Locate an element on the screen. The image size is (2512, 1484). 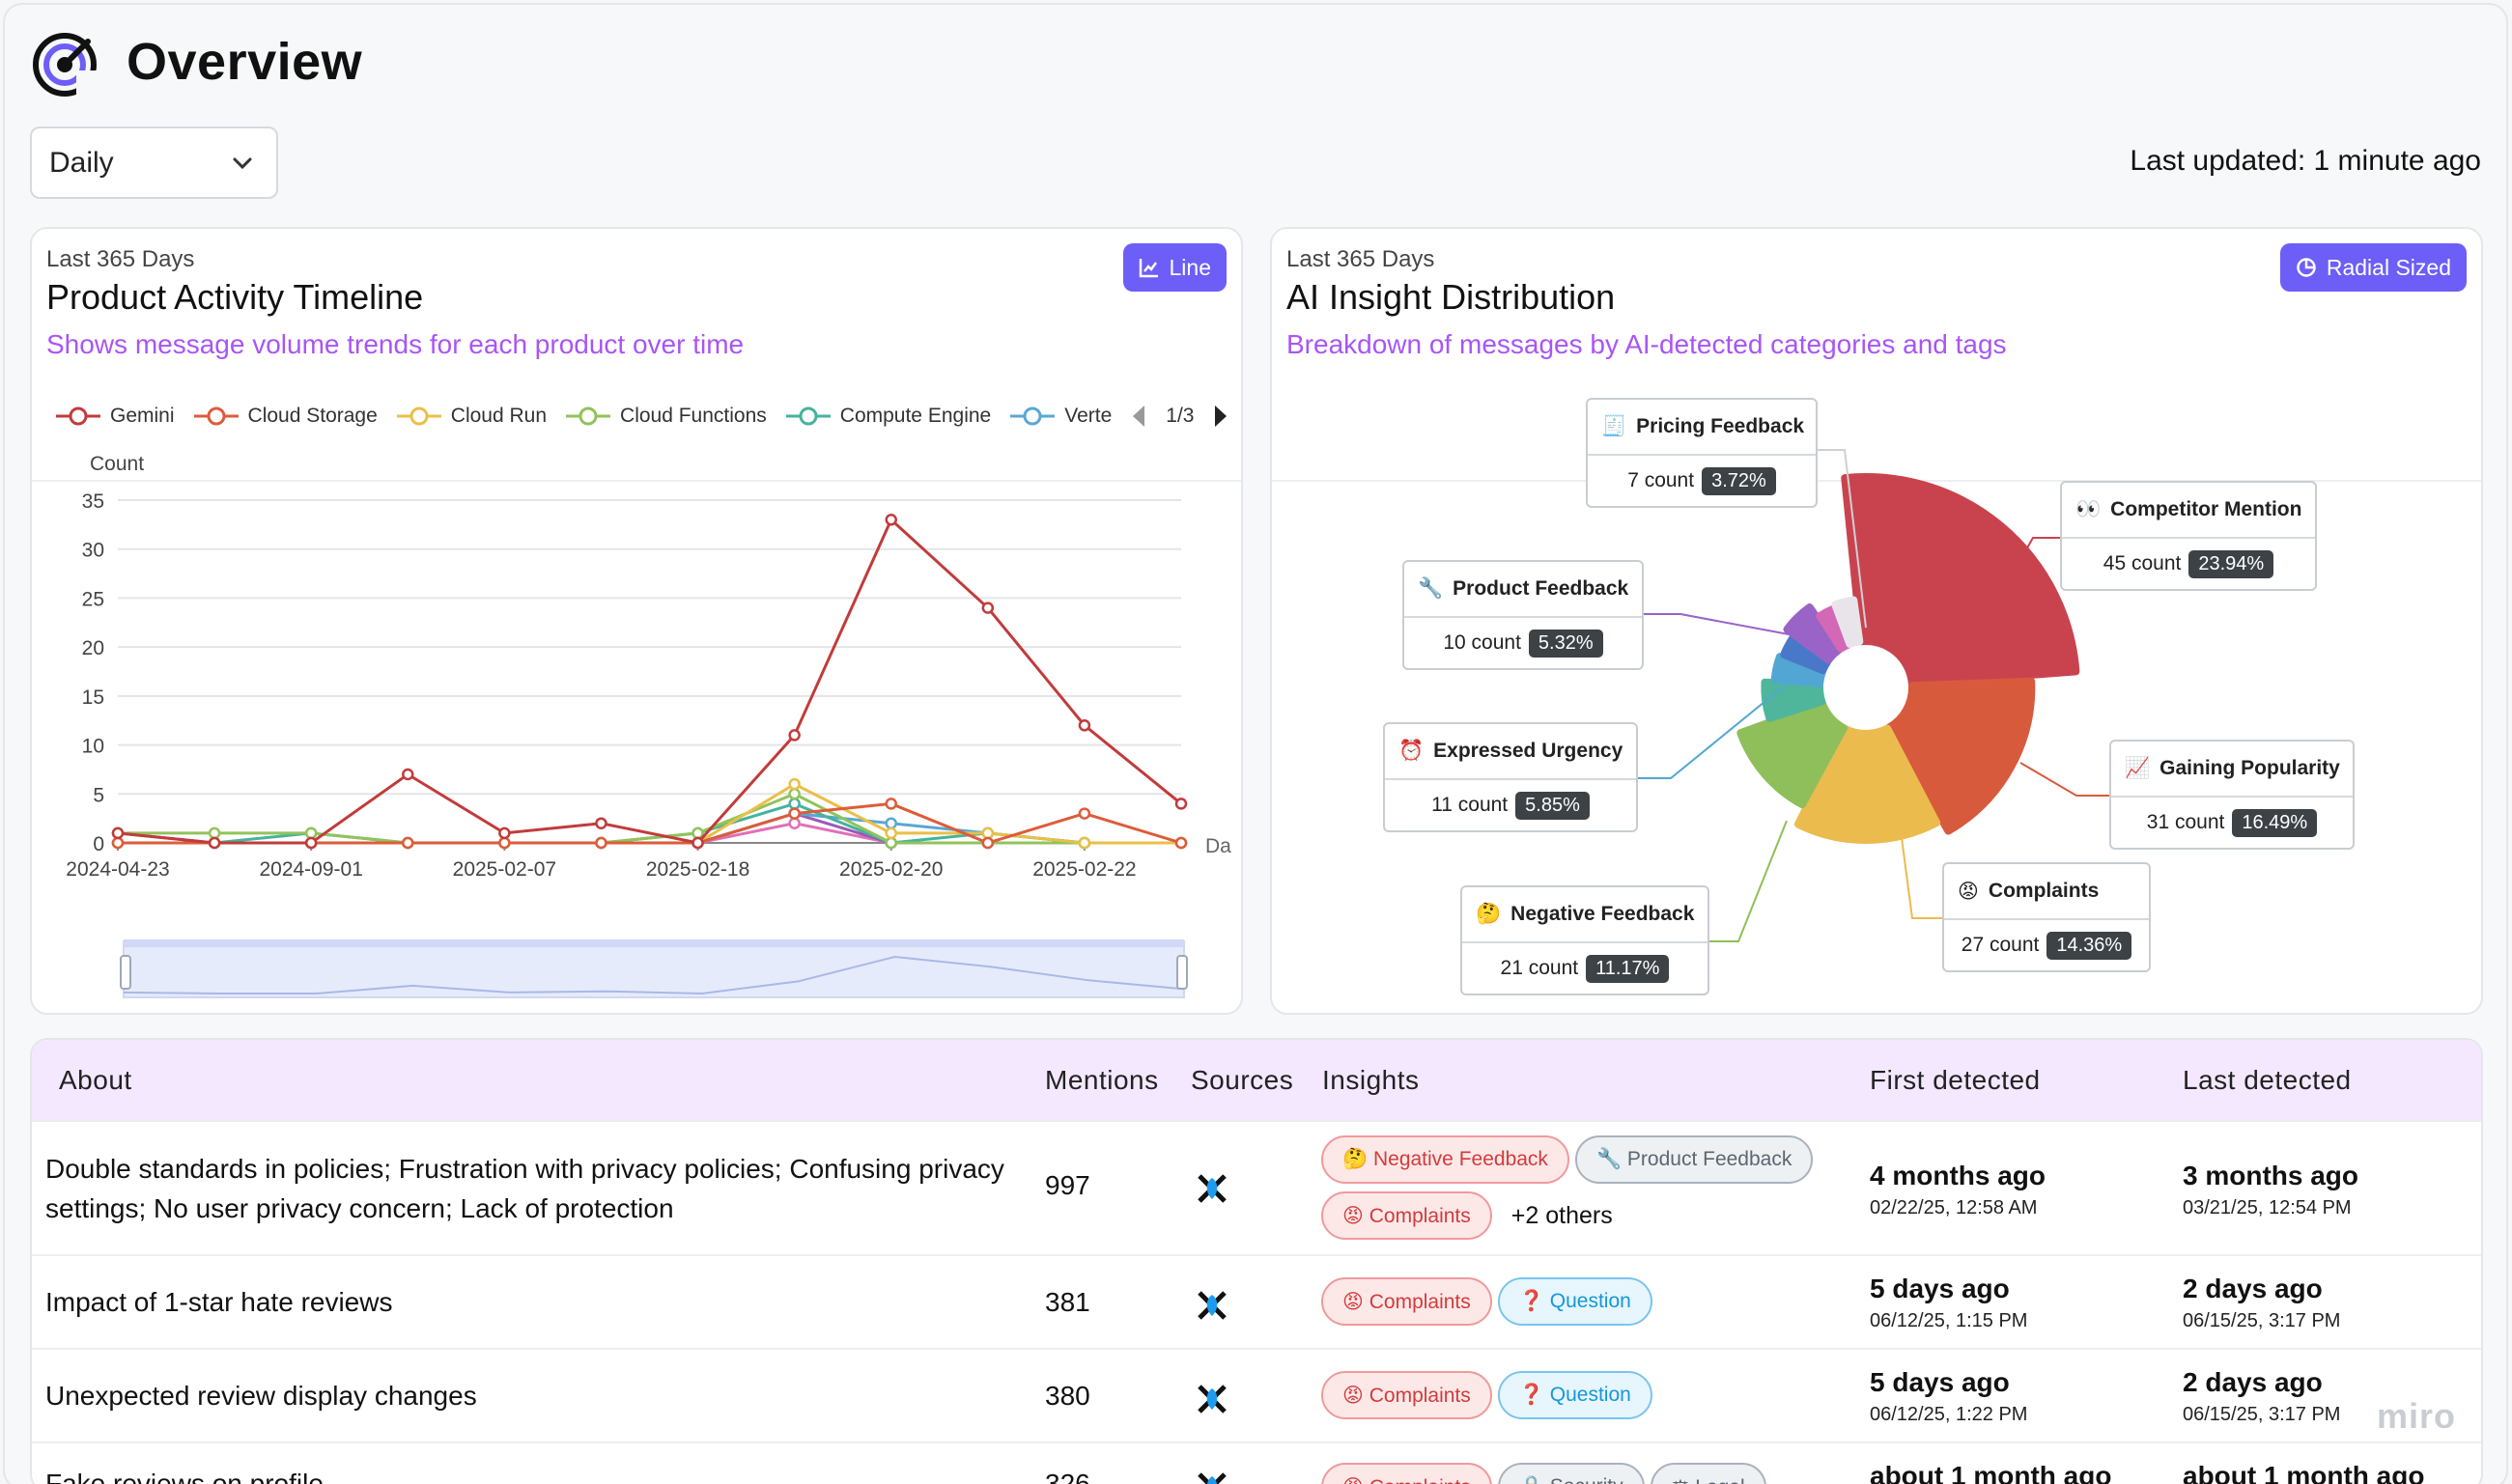
chart-type-line-button: Line is located at coordinates (1174, 267).